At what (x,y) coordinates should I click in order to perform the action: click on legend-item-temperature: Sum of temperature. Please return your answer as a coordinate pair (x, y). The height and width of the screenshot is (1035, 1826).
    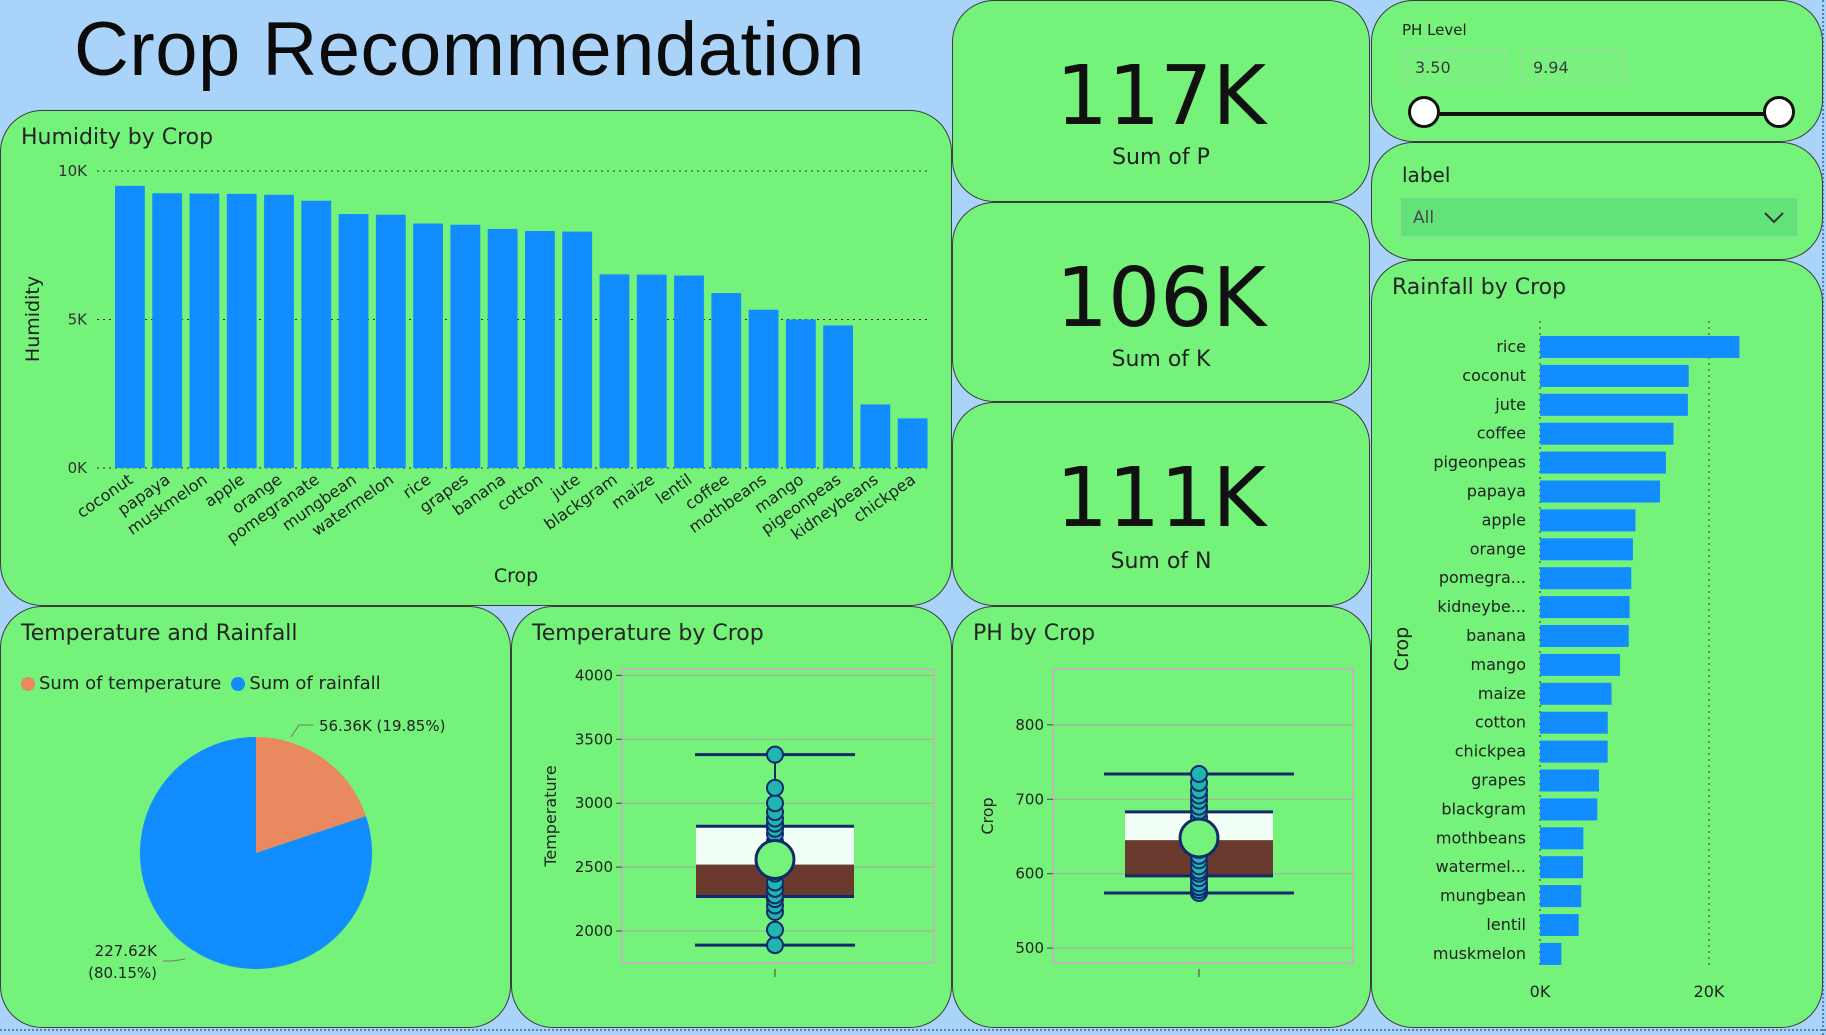
    Looking at the image, I should click on (121, 683).